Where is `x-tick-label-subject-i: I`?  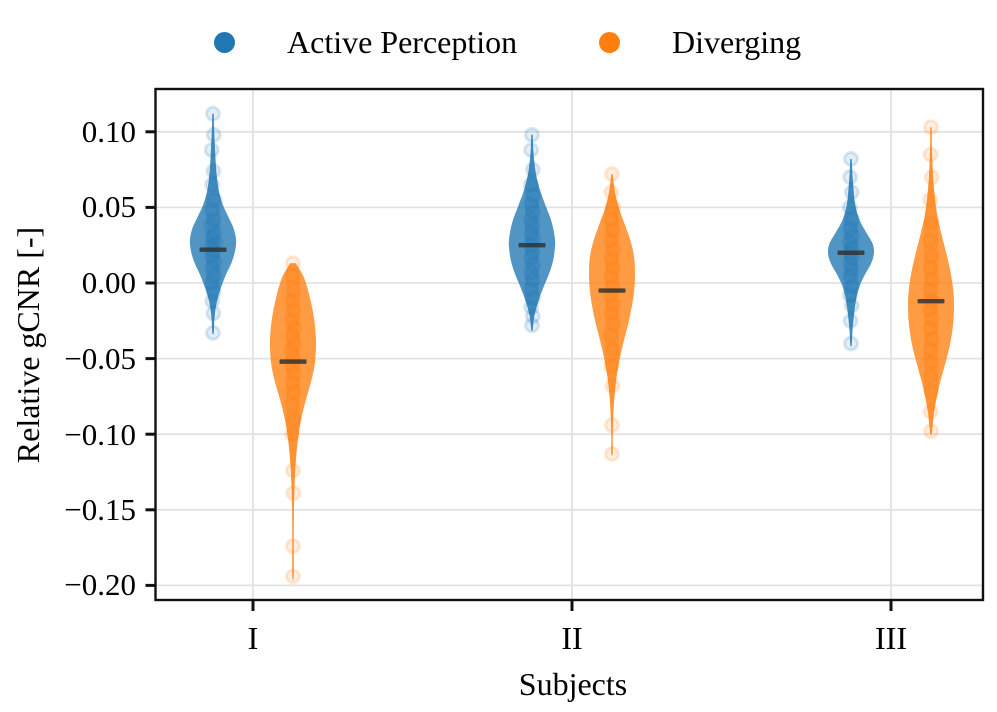
x-tick-label-subject-i: I is located at coordinates (253, 638).